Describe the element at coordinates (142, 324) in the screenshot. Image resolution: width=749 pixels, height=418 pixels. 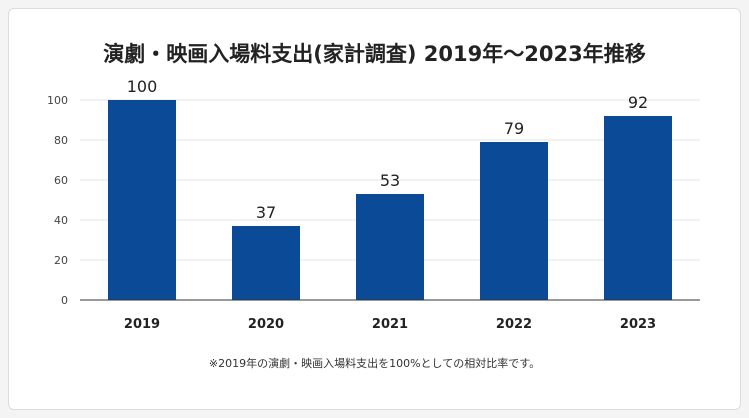
I see `x-tick-label: 2019` at that location.